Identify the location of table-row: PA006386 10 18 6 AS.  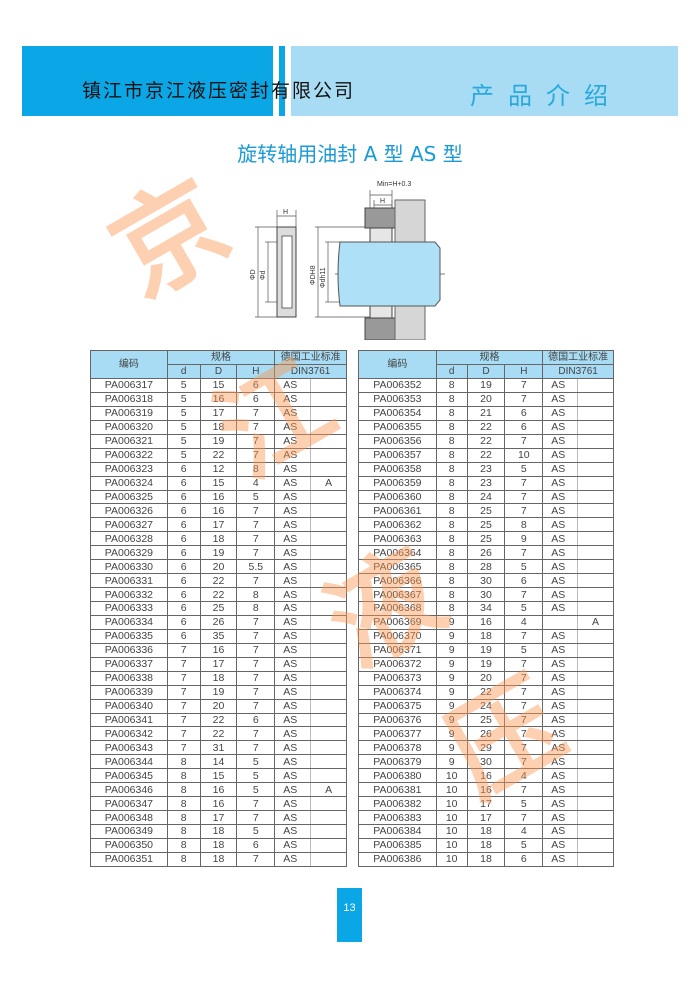
(486, 859).